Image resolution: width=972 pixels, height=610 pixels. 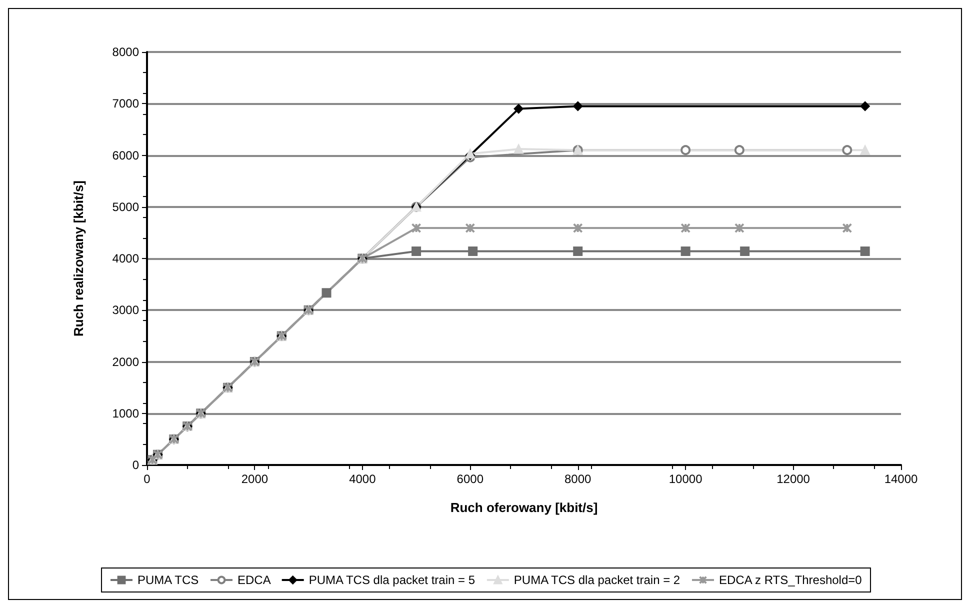 I want to click on y-tick-label: 0, so click(x=136, y=465).